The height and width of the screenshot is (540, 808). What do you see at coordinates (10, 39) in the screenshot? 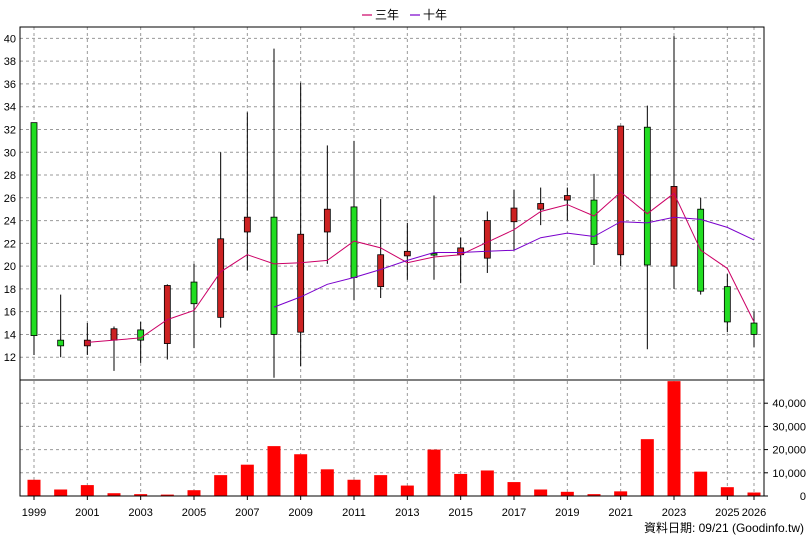
I see `price-tick-label: 40` at bounding box center [10, 39].